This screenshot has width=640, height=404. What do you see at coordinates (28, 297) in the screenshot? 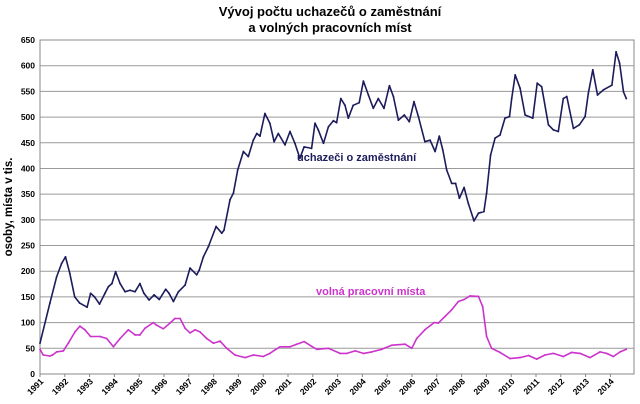
I see `y-tick-label: 150` at bounding box center [28, 297].